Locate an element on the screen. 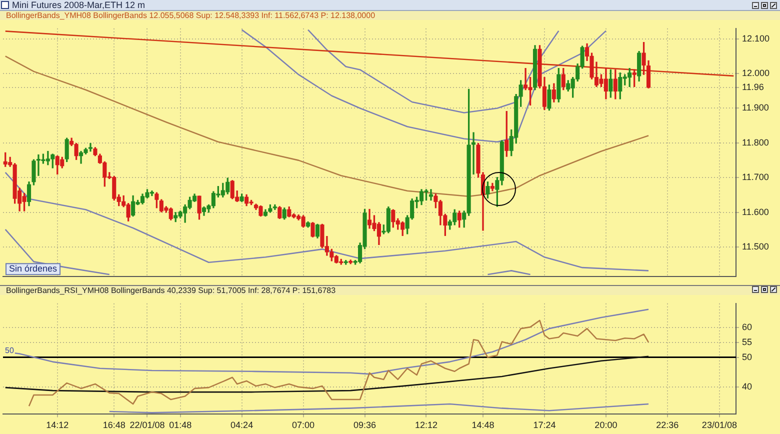  y-tick-label: 11.600 is located at coordinates (755, 211).